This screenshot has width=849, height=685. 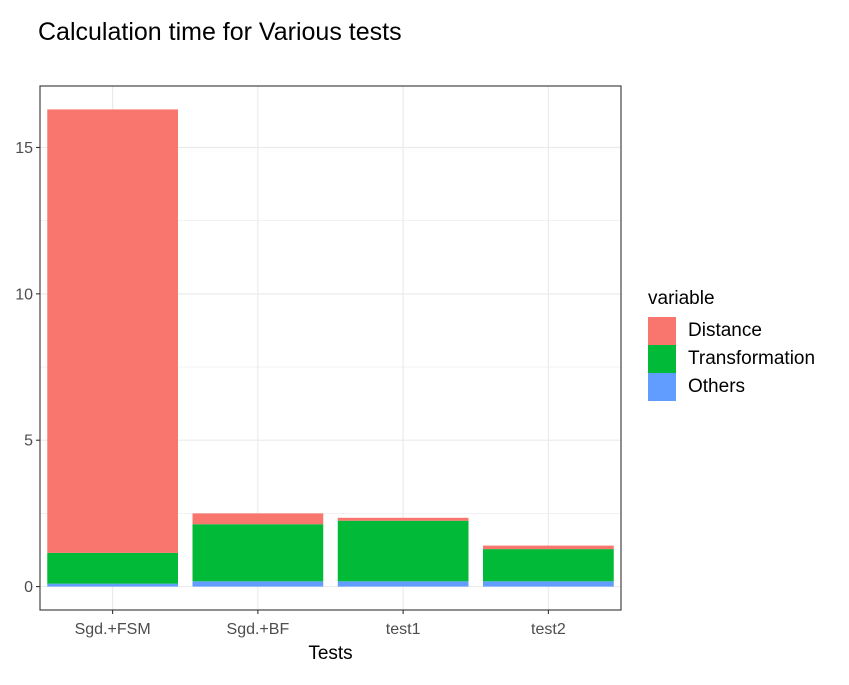 I want to click on legend: variable Distance Transformation Others, so click(x=731, y=344).